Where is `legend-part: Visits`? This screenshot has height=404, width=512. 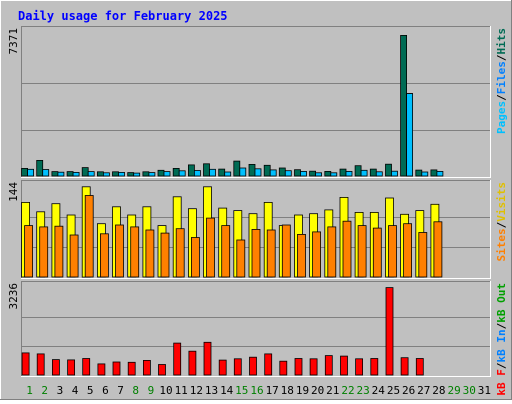 legend-part: Visits is located at coordinates (501, 202).